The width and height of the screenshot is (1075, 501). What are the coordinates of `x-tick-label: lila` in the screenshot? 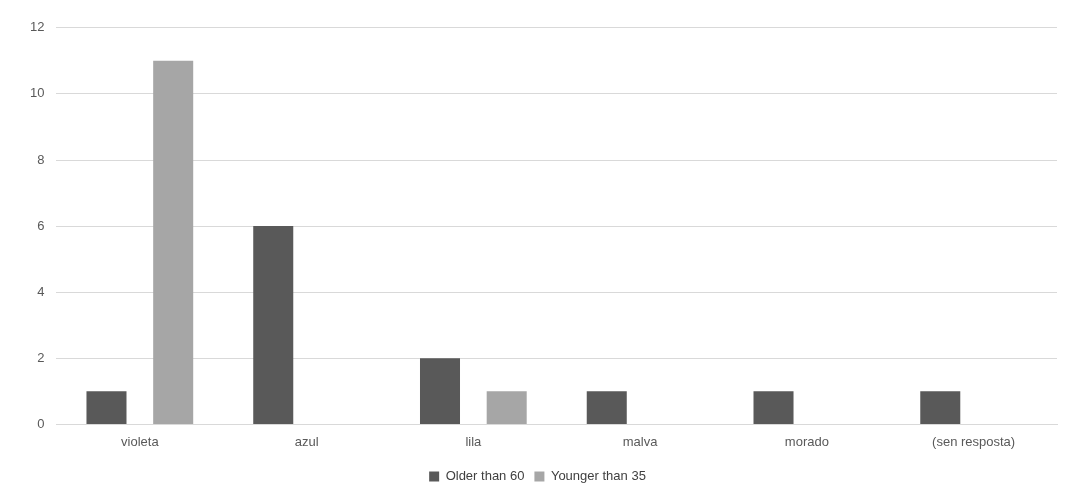 It's located at (474, 441).